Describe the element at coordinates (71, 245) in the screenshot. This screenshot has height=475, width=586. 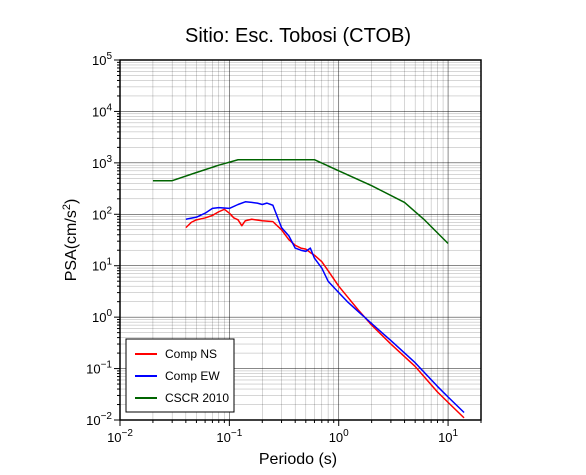
I see `y-axis-label-base: PSA(cm/s` at that location.